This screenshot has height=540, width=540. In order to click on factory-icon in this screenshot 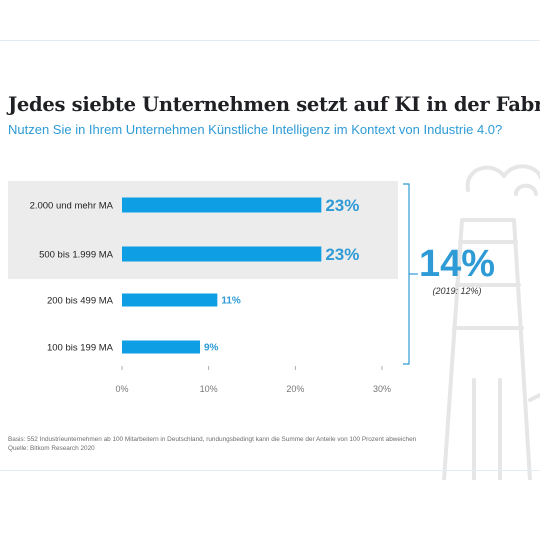, I will do `click(491, 322)`.